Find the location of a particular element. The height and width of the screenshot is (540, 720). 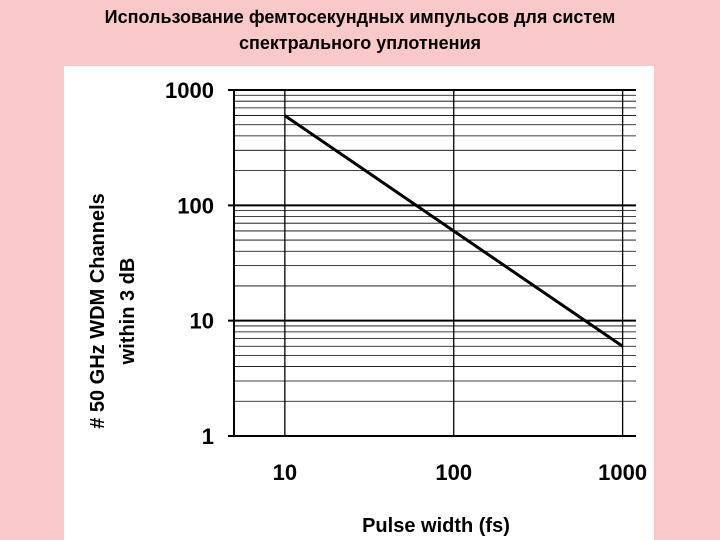

y-tick-label: 1 is located at coordinates (208, 436).